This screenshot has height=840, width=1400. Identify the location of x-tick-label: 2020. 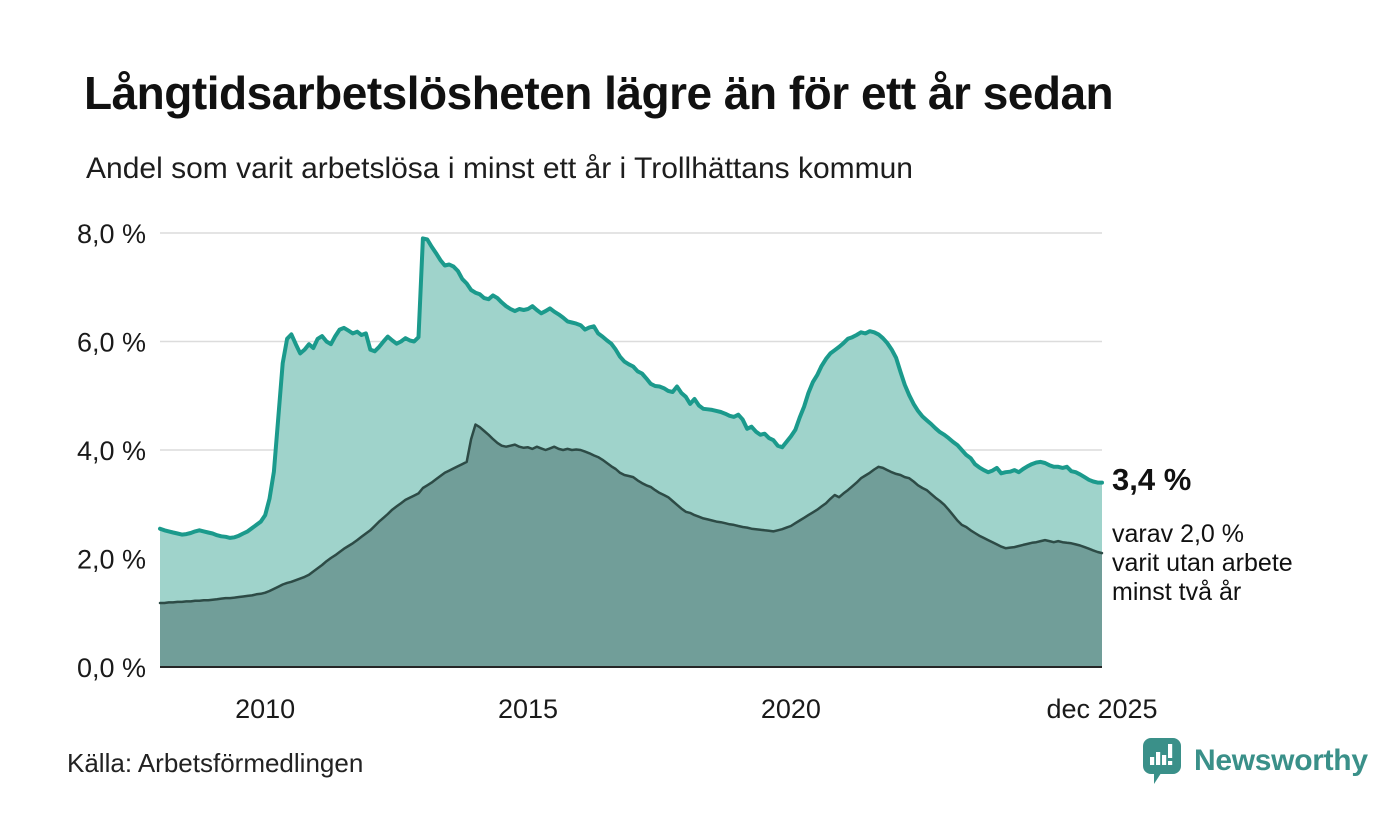
(791, 709).